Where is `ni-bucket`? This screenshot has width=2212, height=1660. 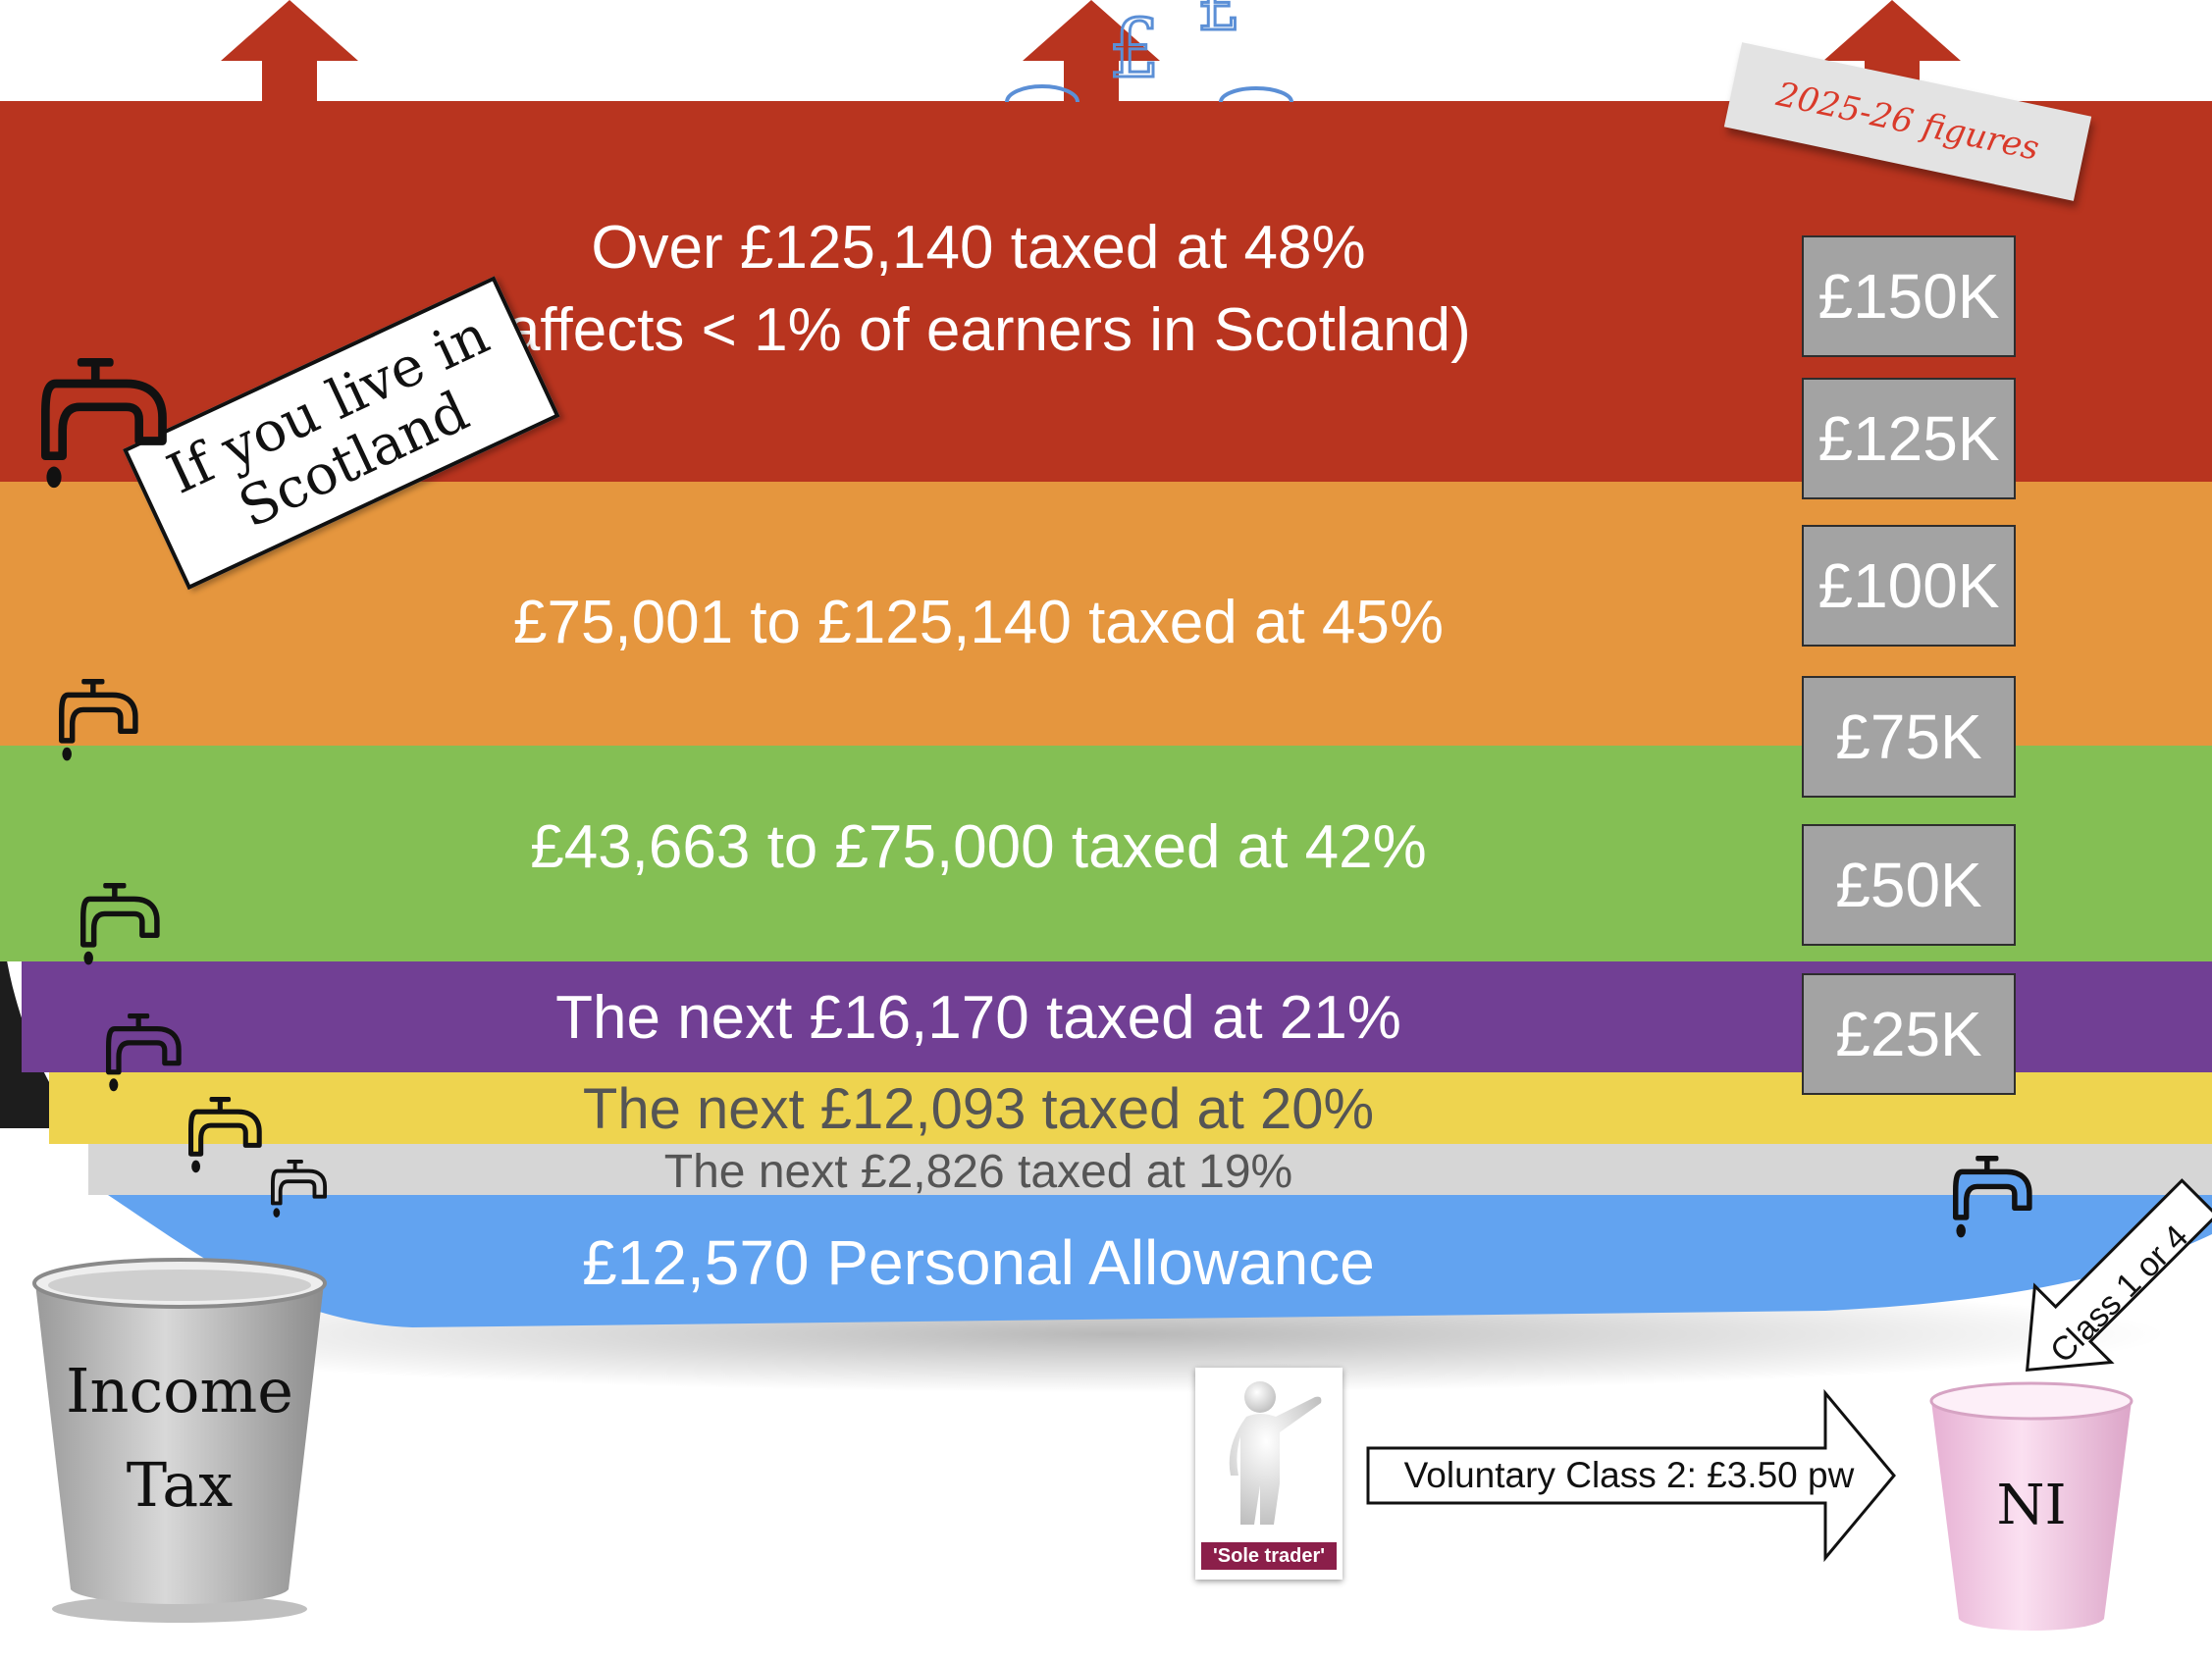 ni-bucket is located at coordinates (2031, 1506).